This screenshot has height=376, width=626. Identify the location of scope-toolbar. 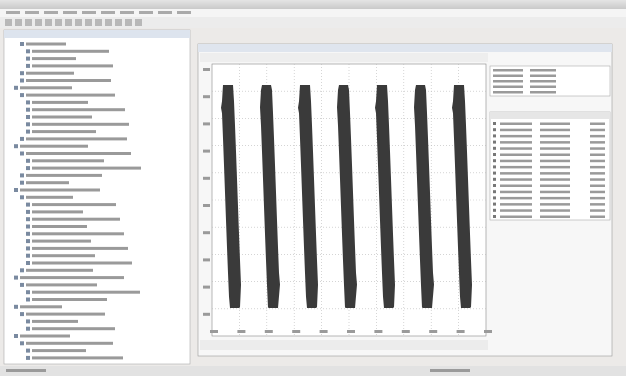
(344, 57).